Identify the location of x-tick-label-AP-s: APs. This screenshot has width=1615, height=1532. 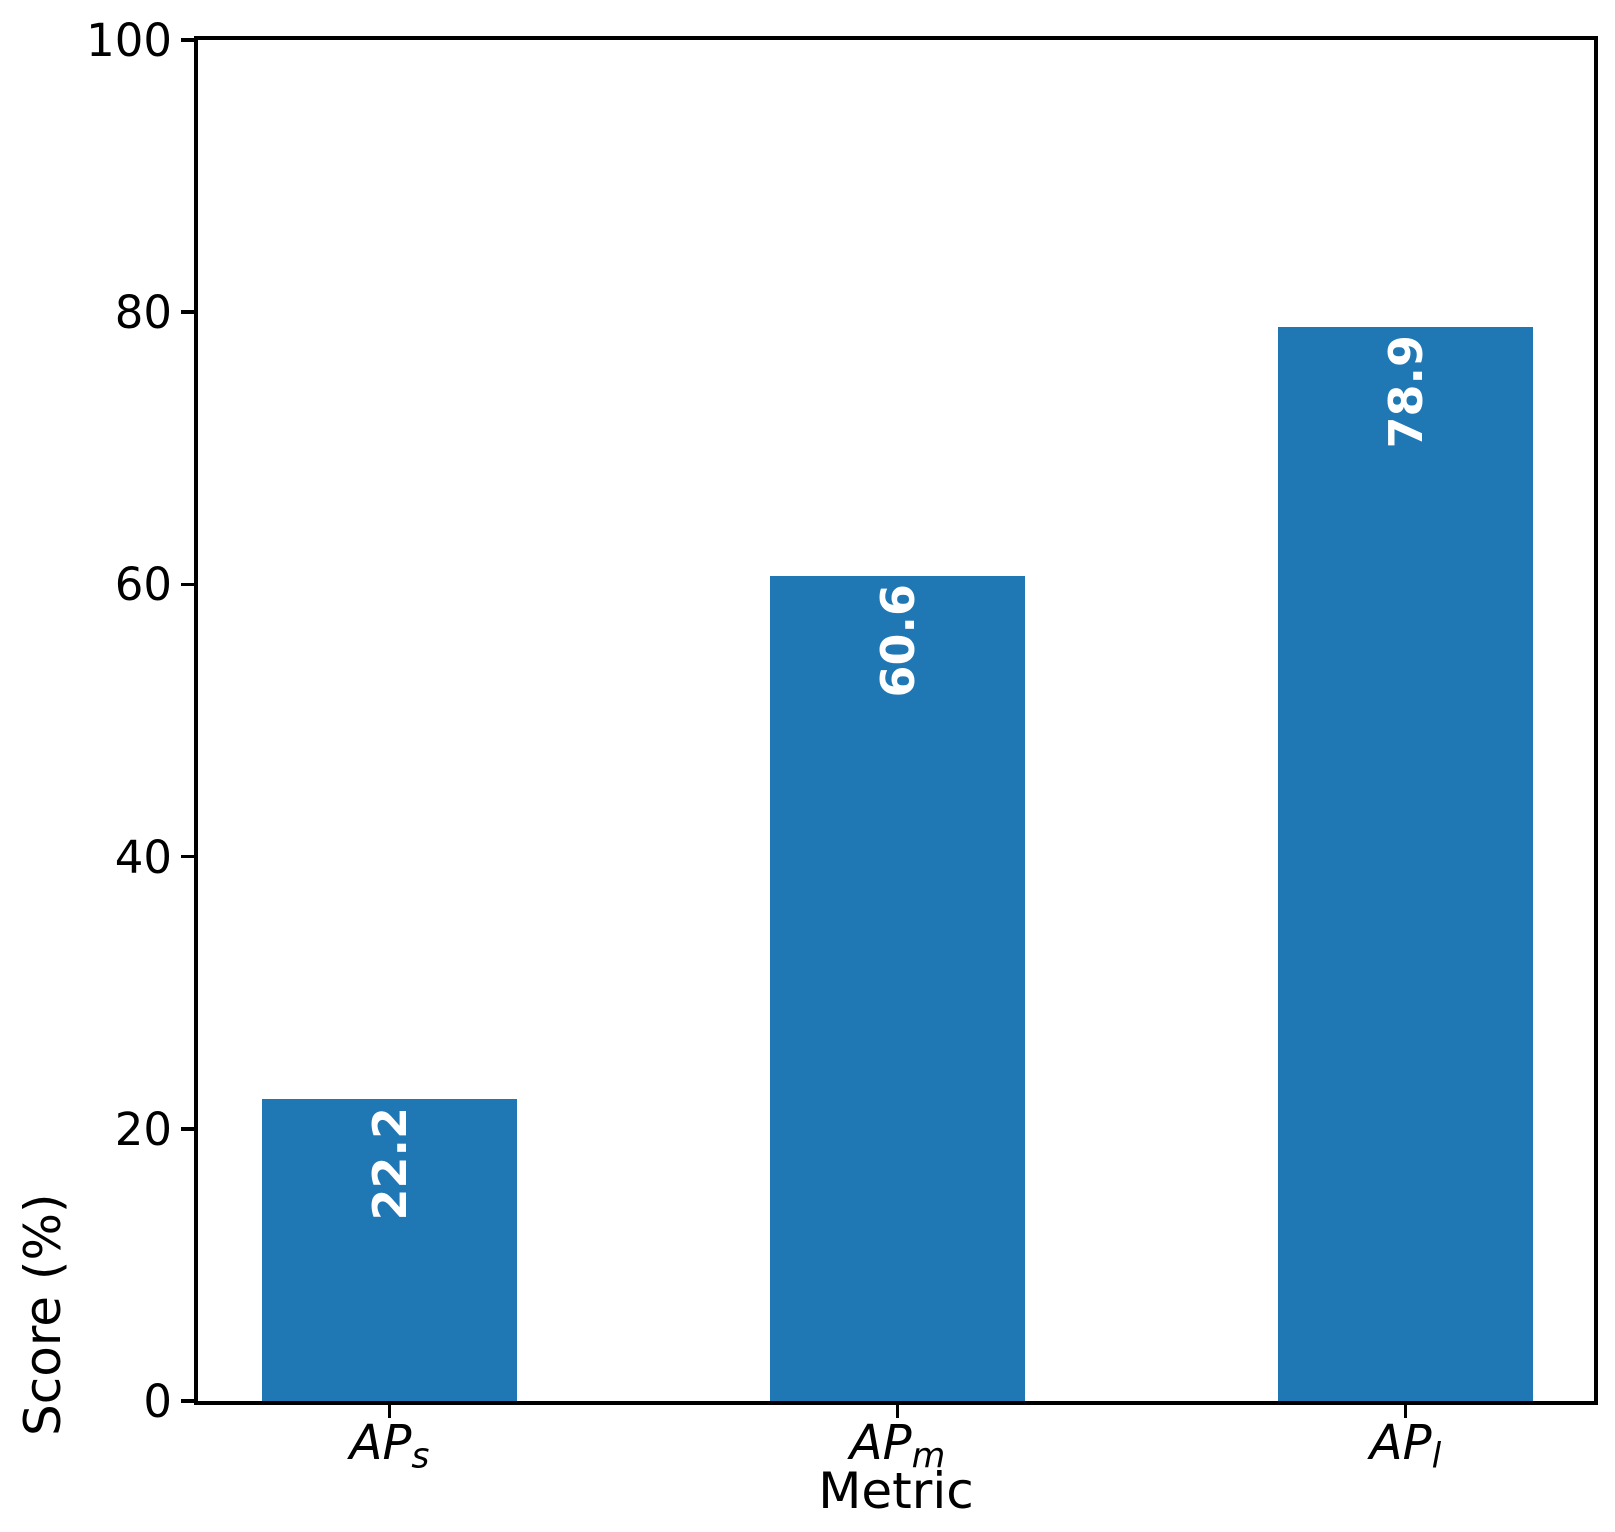
(390, 1446).